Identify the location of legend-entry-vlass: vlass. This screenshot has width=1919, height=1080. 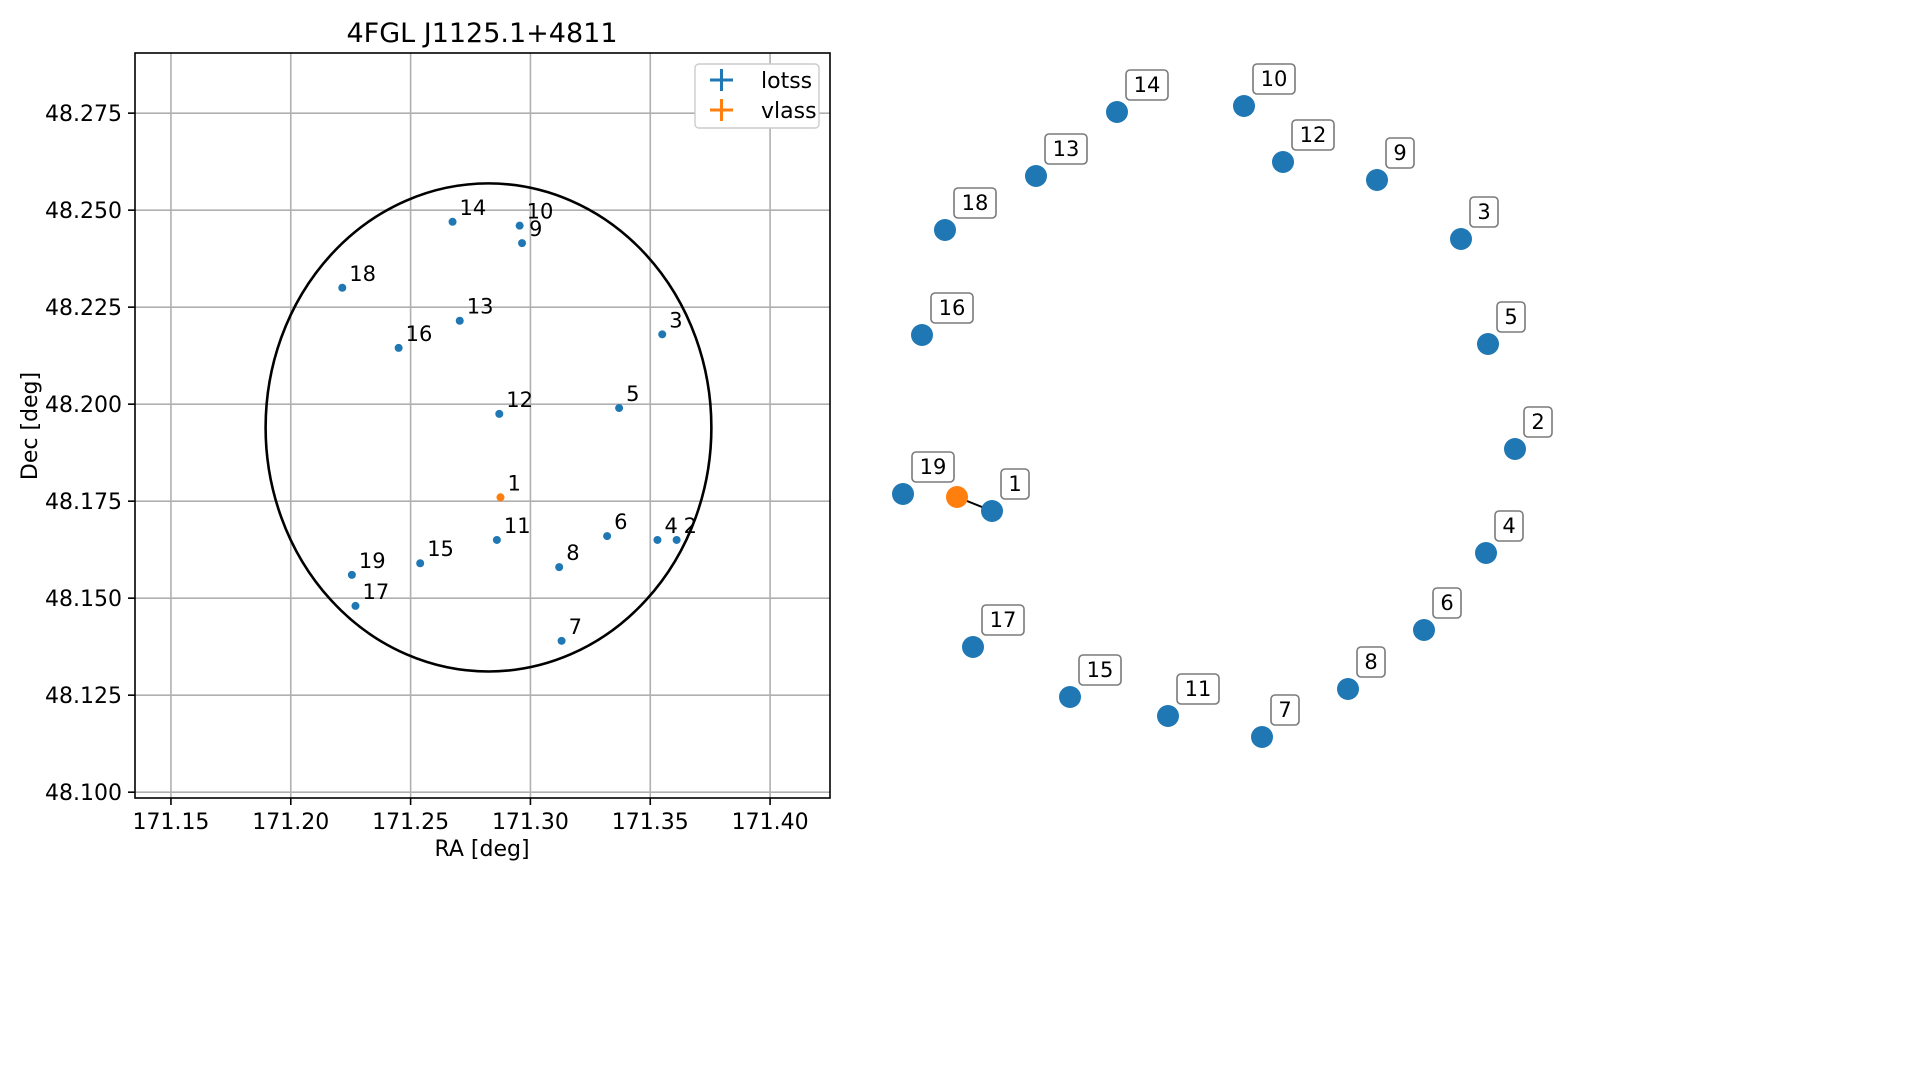
(763, 111).